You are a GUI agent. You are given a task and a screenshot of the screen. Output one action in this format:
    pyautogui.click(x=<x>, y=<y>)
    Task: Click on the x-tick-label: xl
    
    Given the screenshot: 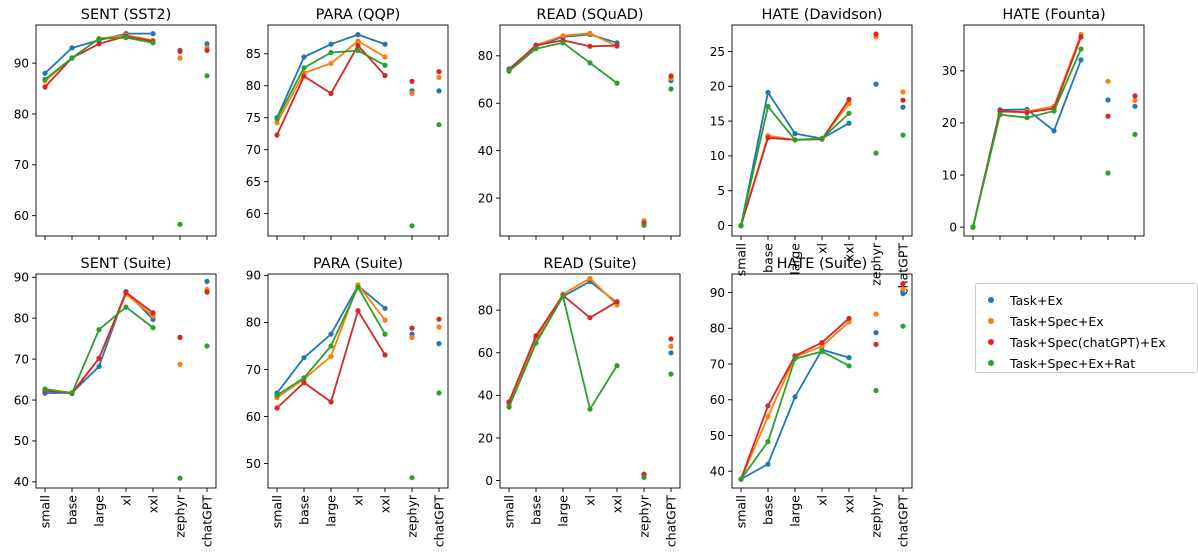 What is the action you would take?
    pyautogui.click(x=358, y=500)
    